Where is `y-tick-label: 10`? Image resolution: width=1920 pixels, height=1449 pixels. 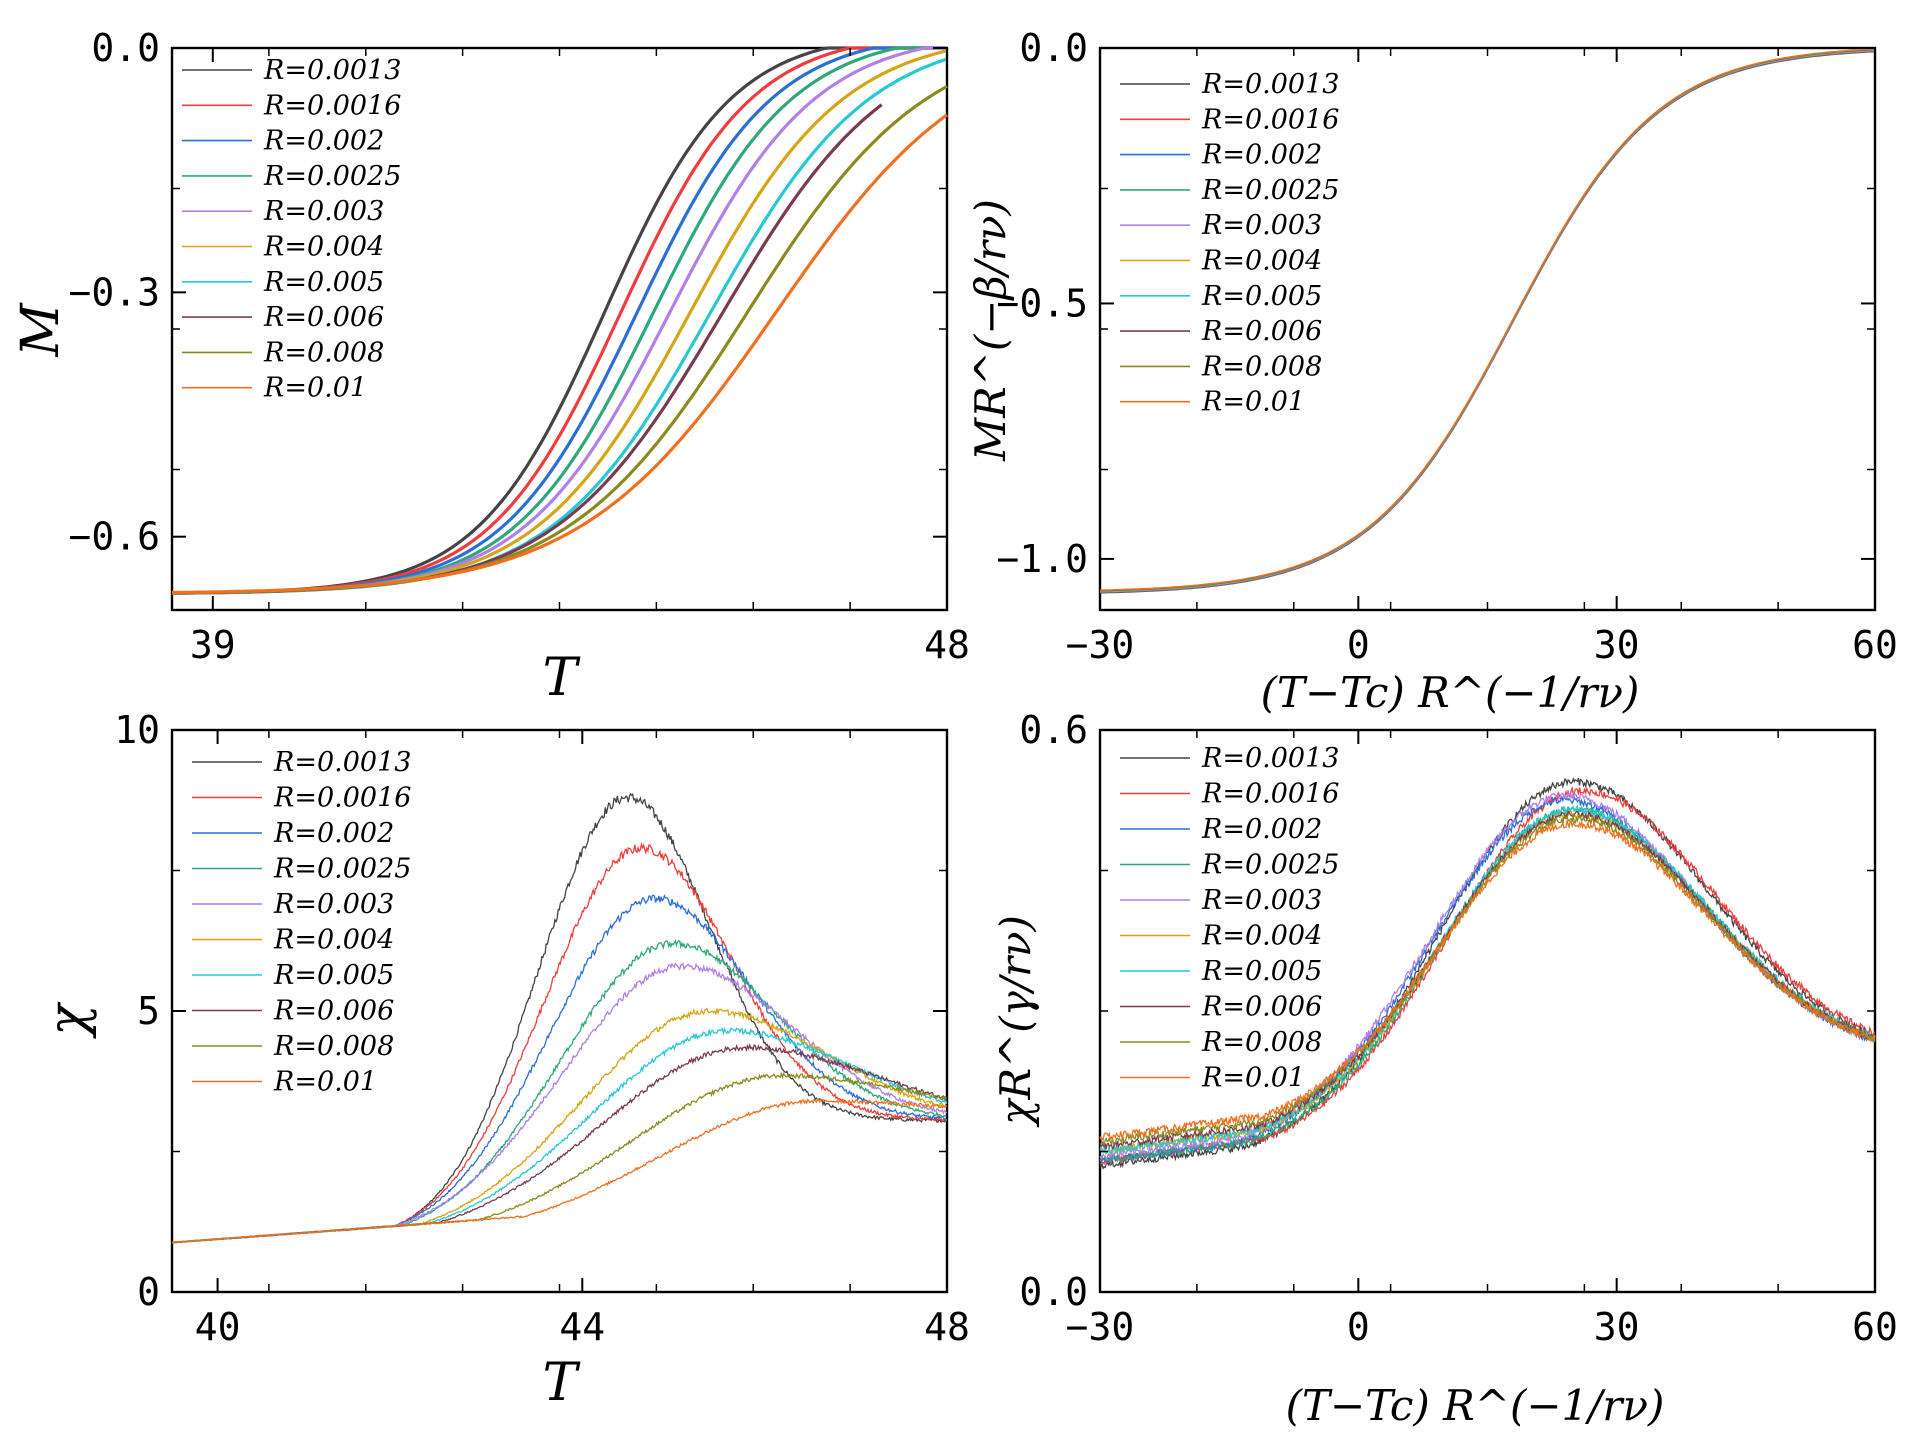
y-tick-label: 10 is located at coordinates (137, 730).